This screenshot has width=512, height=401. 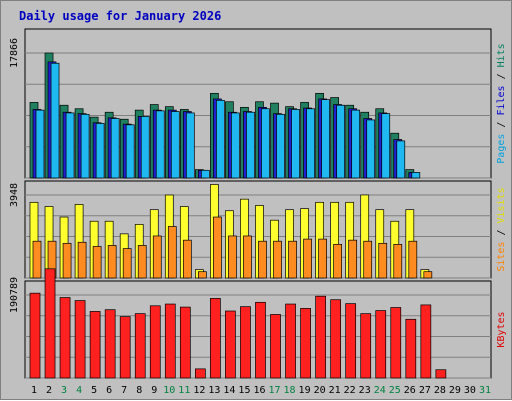 What do you see at coordinates (120, 16) in the screenshot?
I see `chart-title: Daily usage for January 2026` at bounding box center [120, 16].